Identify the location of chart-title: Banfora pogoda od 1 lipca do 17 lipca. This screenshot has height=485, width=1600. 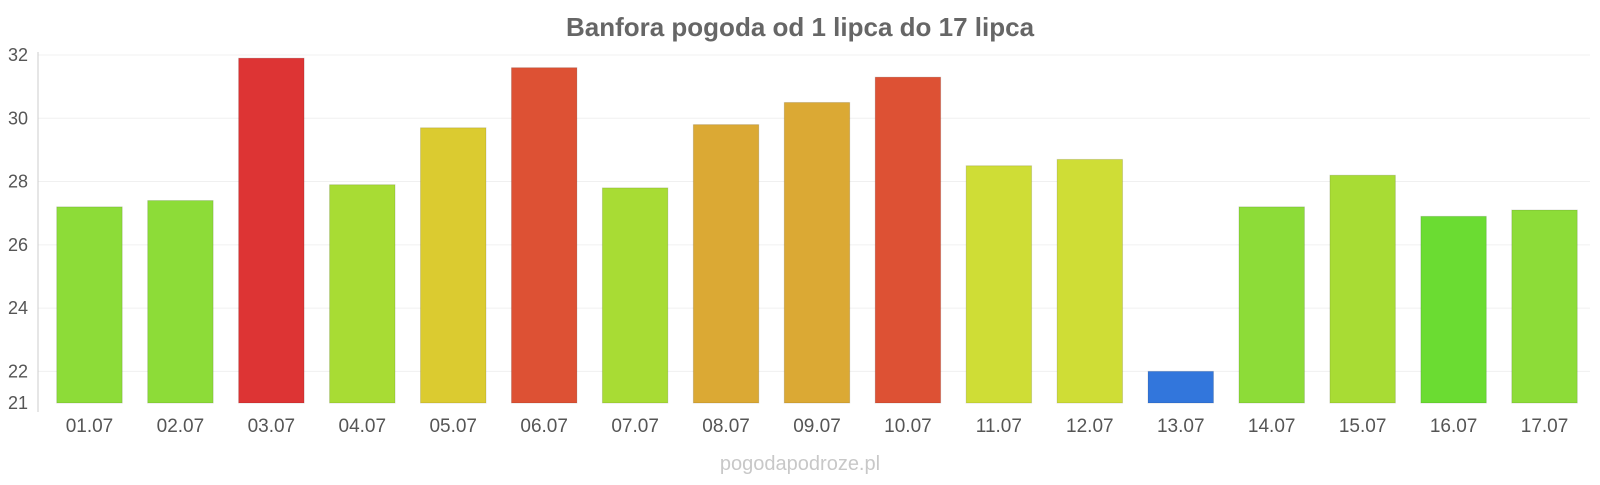
(800, 27).